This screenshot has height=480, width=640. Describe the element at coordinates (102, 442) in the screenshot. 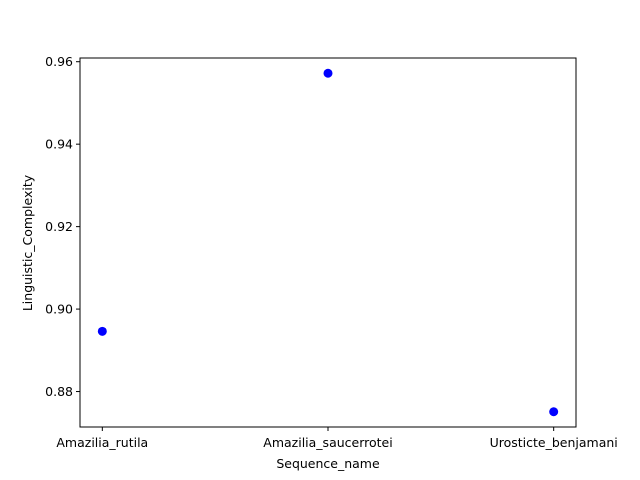

I see `x-tick-label: Amazilia_rutila` at that location.